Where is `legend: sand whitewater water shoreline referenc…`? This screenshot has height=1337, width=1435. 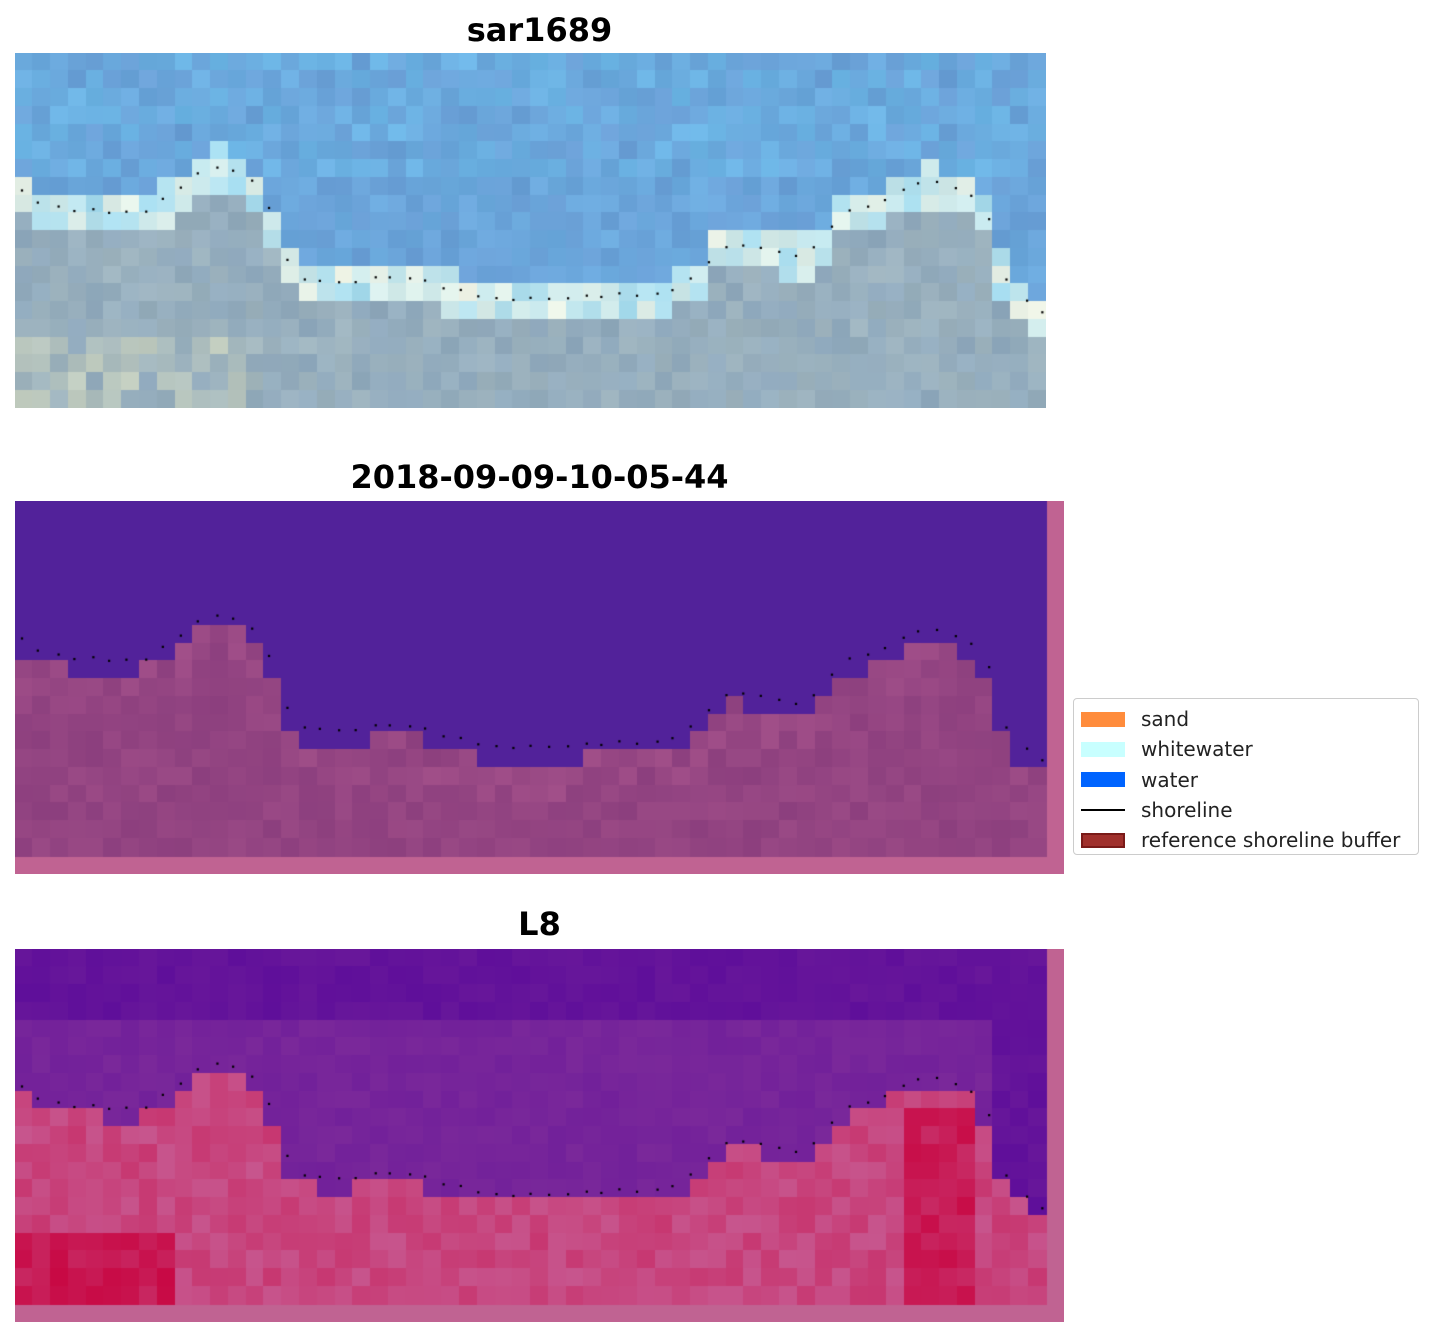 legend: sand whitewater water shoreline referenc… is located at coordinates (1246, 776).